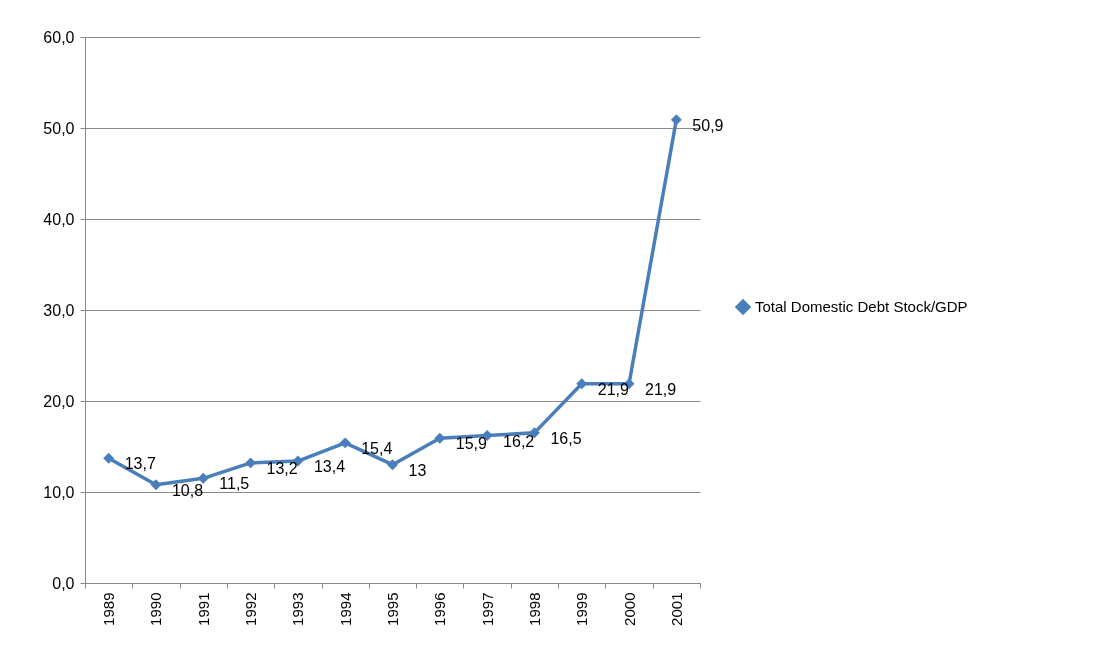  Describe the element at coordinates (59, 128) in the screenshot. I see `y-tick-label: 50,0` at that location.